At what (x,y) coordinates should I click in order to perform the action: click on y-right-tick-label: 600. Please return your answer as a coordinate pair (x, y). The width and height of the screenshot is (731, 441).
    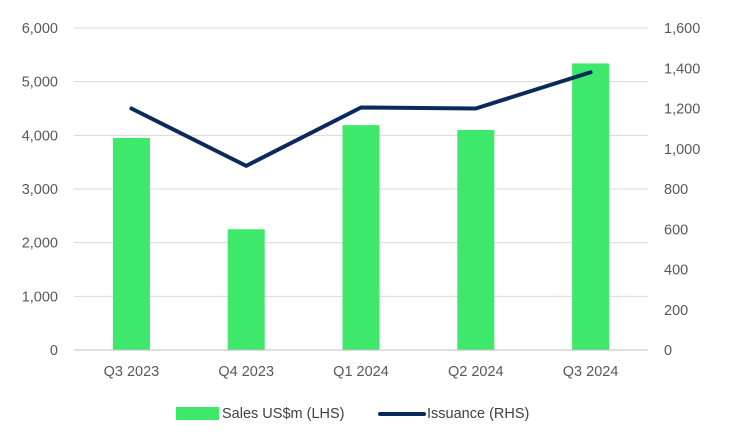
    Looking at the image, I should click on (676, 230).